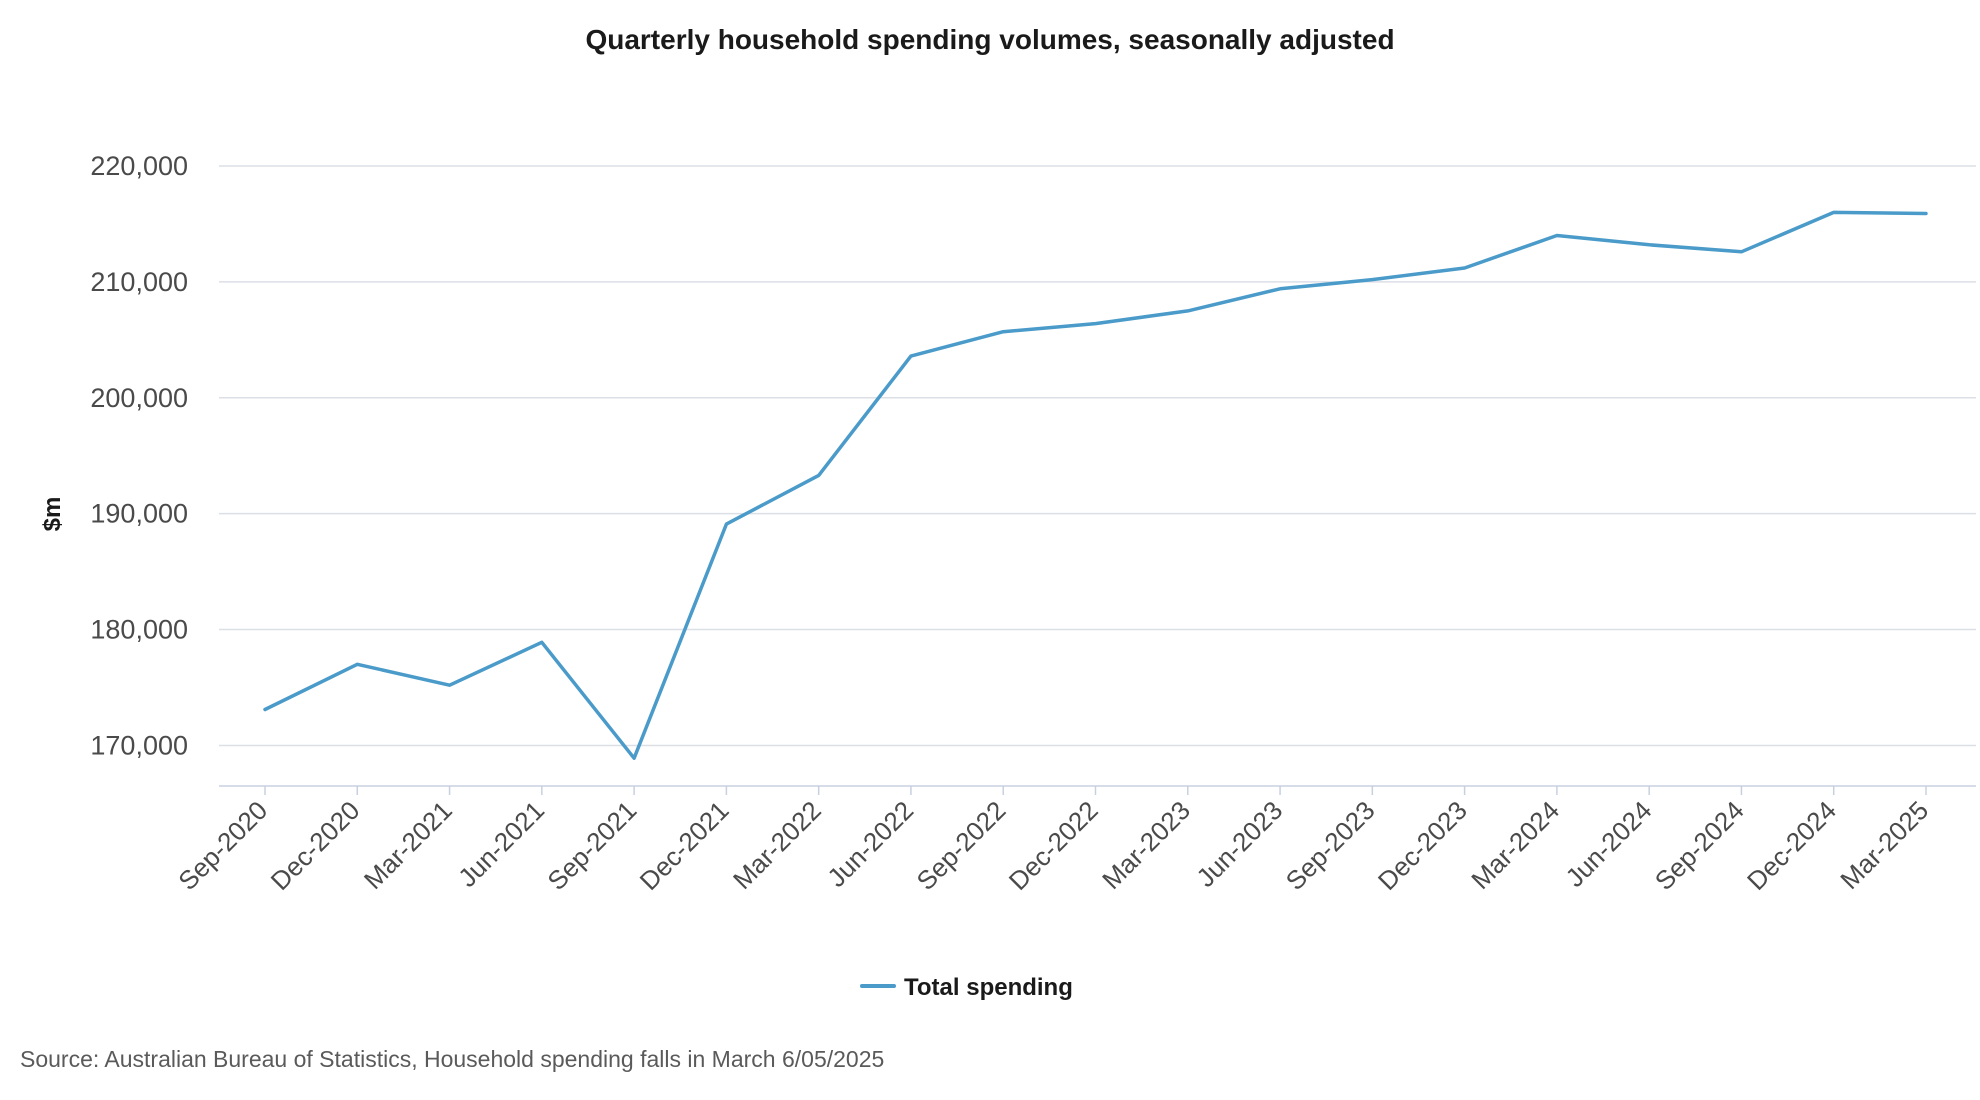 Image resolution: width=1980 pixels, height=1100 pixels. What do you see at coordinates (961, 845) in the screenshot?
I see `x-tick-label: Sep-2022` at bounding box center [961, 845].